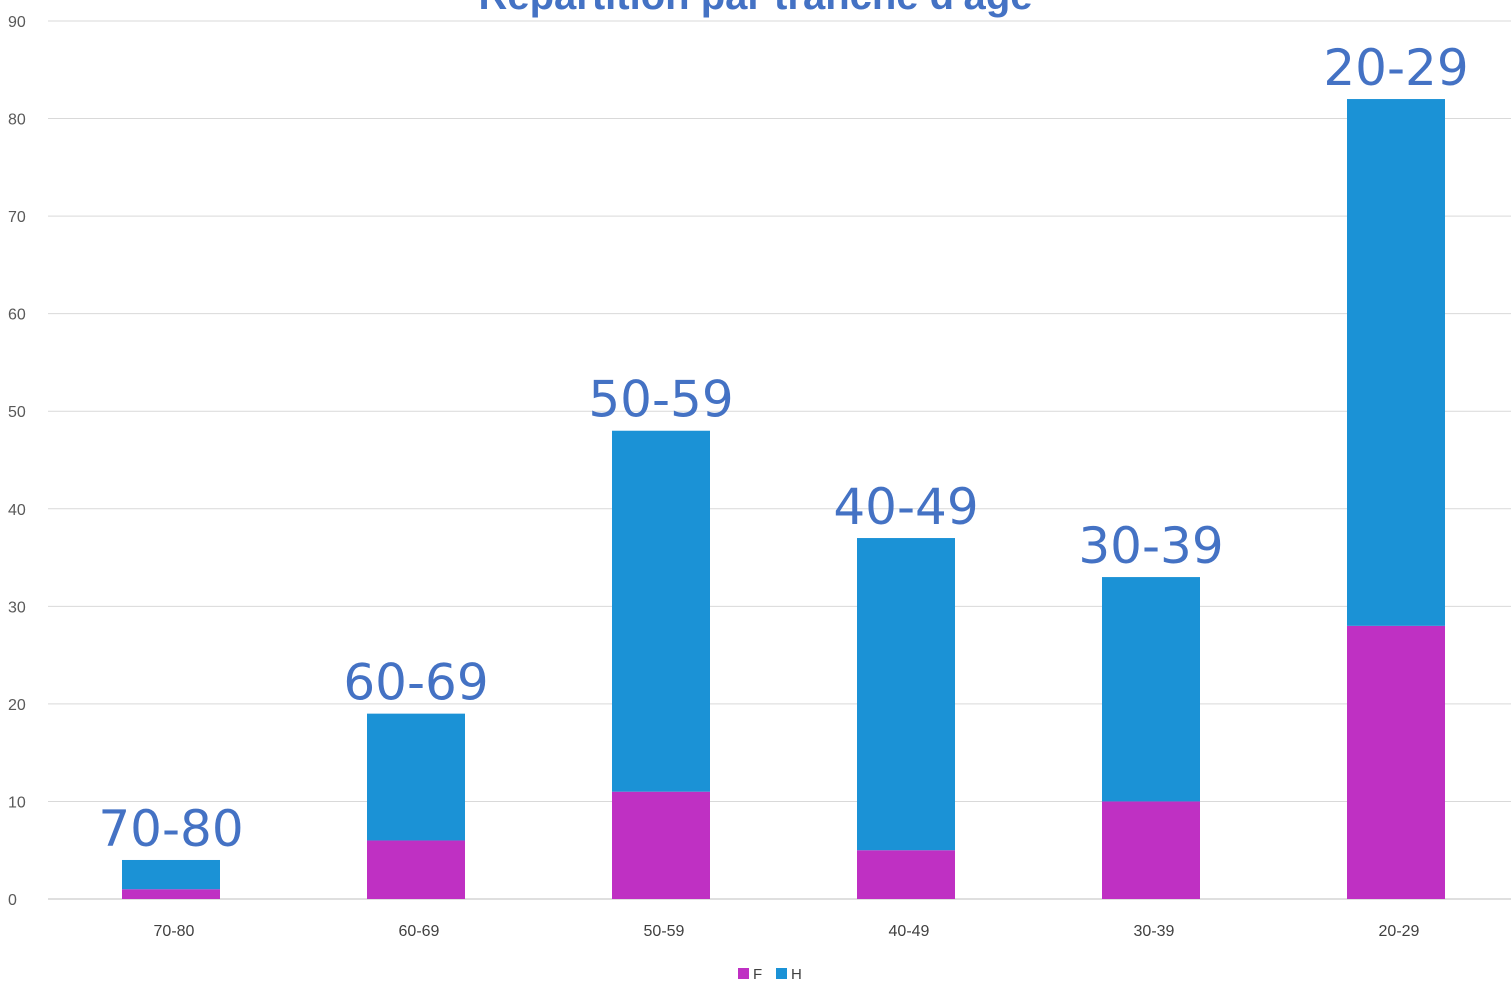 This screenshot has height=989, width=1511. What do you see at coordinates (174, 931) in the screenshot?
I see `x-tick-label: 70-80` at bounding box center [174, 931].